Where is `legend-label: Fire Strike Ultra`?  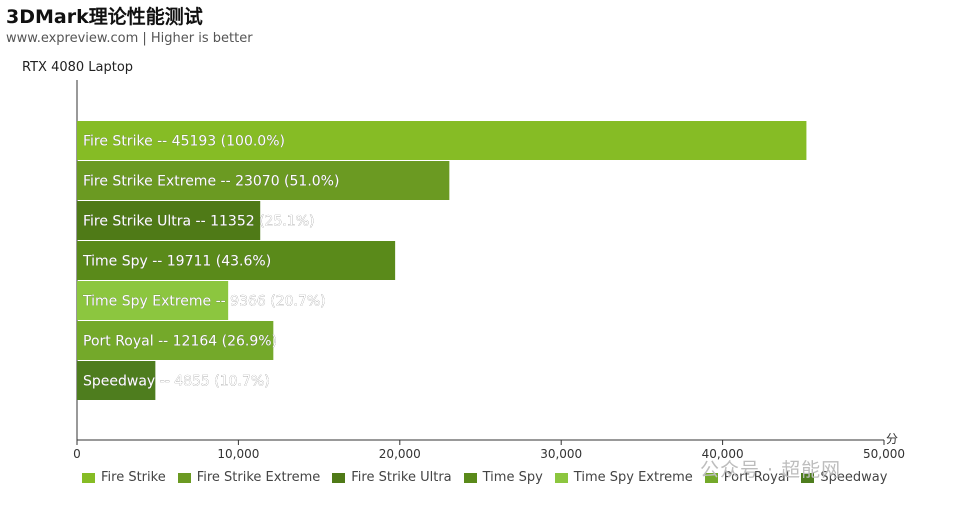
legend-label: Fire Strike Ultra is located at coordinates (401, 477).